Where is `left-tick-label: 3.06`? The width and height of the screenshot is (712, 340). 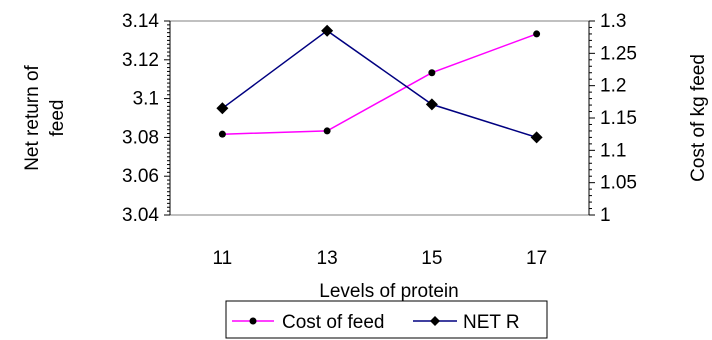 left-tick-label: 3.06 is located at coordinates (140, 176).